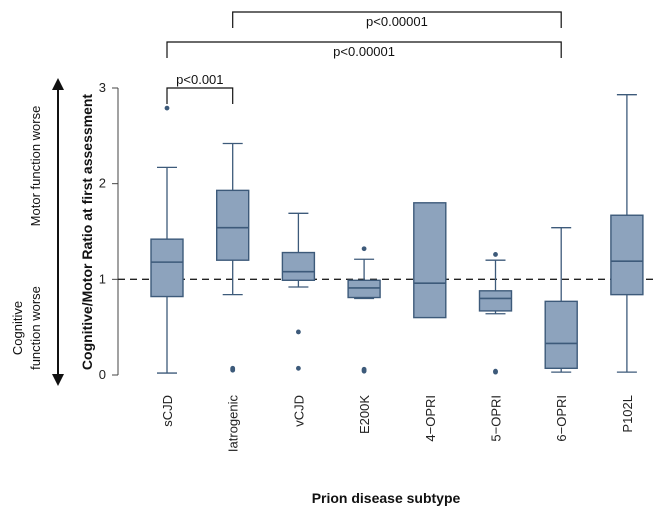 The image size is (660, 513). I want to click on box-P102L, so click(627, 233).